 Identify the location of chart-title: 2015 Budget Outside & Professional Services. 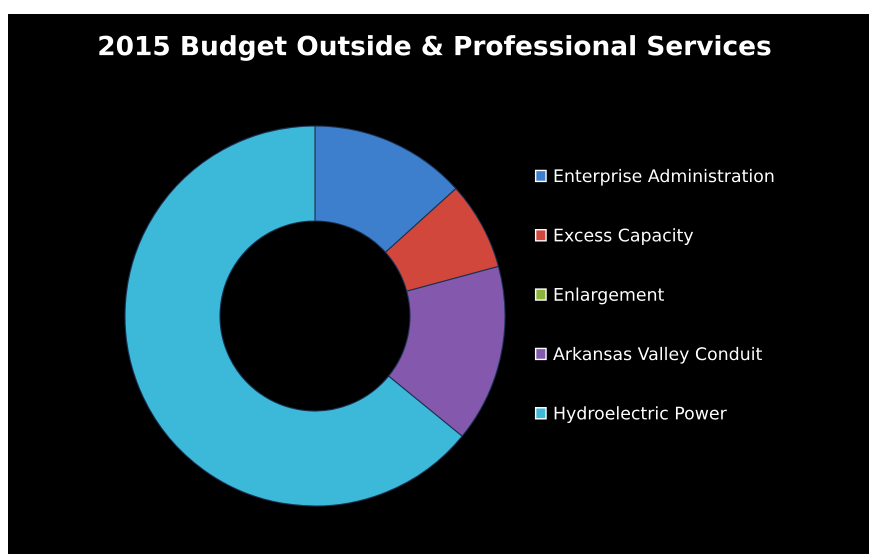
(434, 48).